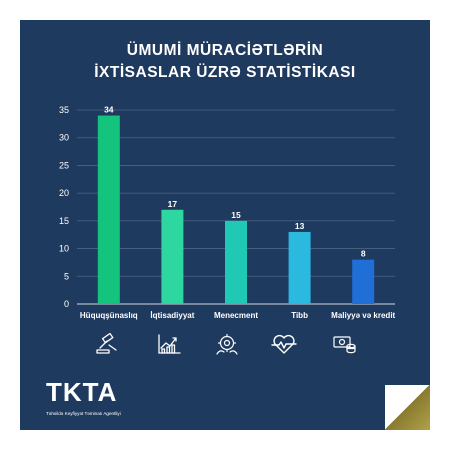 The image size is (450, 450). Describe the element at coordinates (227, 344) in the screenshot. I see `management-gear-icon` at that location.